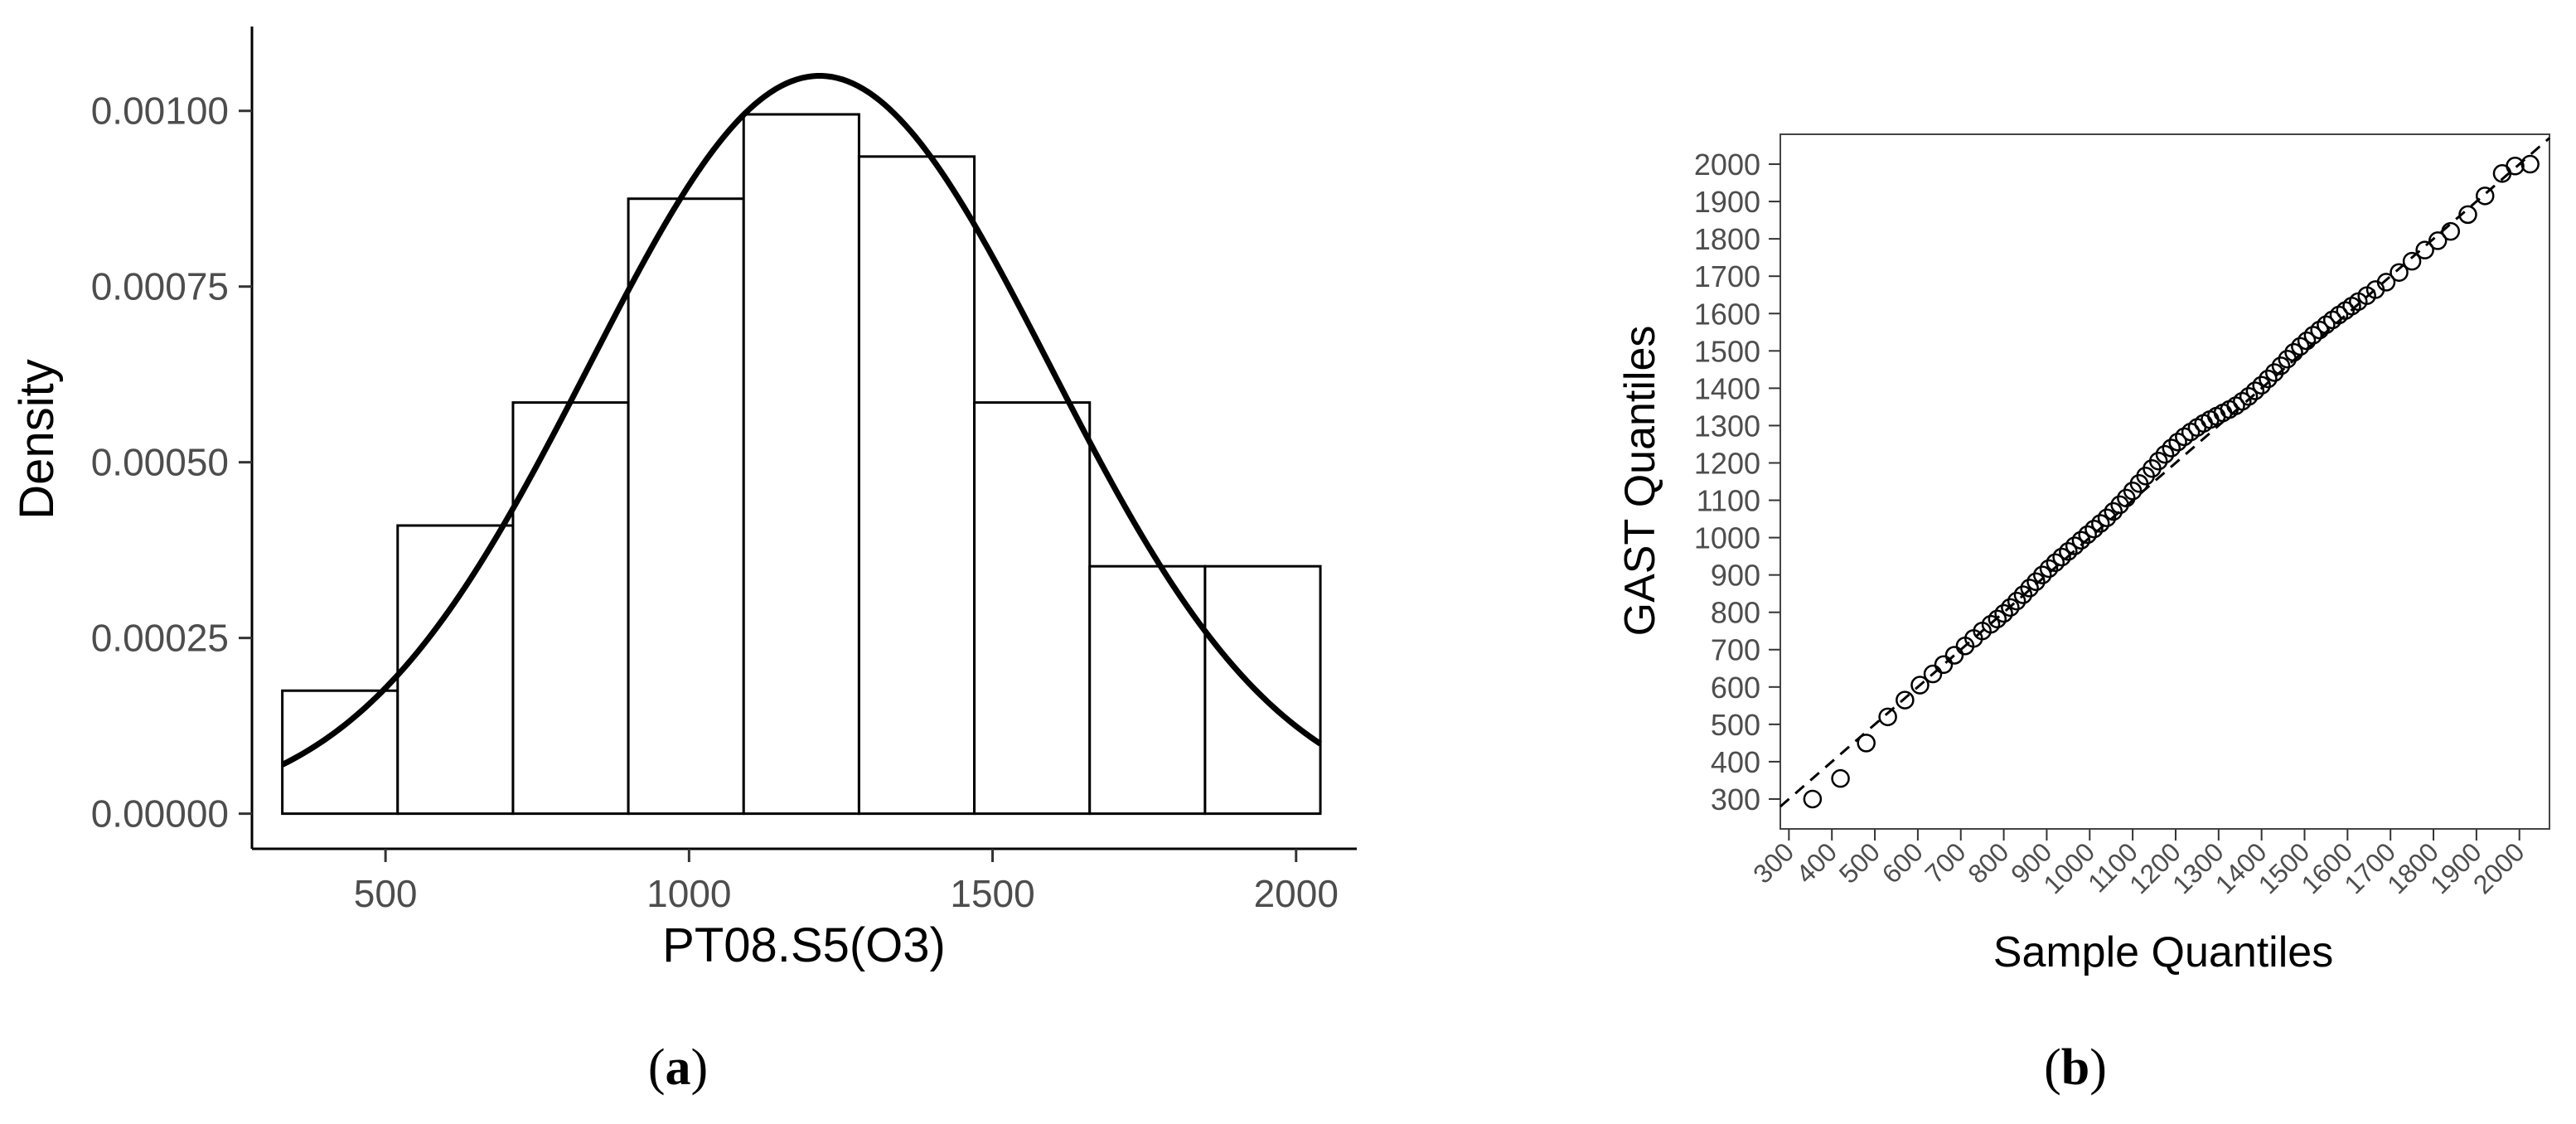 Image resolution: width=2576 pixels, height=1124 pixels. What do you see at coordinates (2498, 868) in the screenshot?
I see `x-tick-label: 2000` at bounding box center [2498, 868].